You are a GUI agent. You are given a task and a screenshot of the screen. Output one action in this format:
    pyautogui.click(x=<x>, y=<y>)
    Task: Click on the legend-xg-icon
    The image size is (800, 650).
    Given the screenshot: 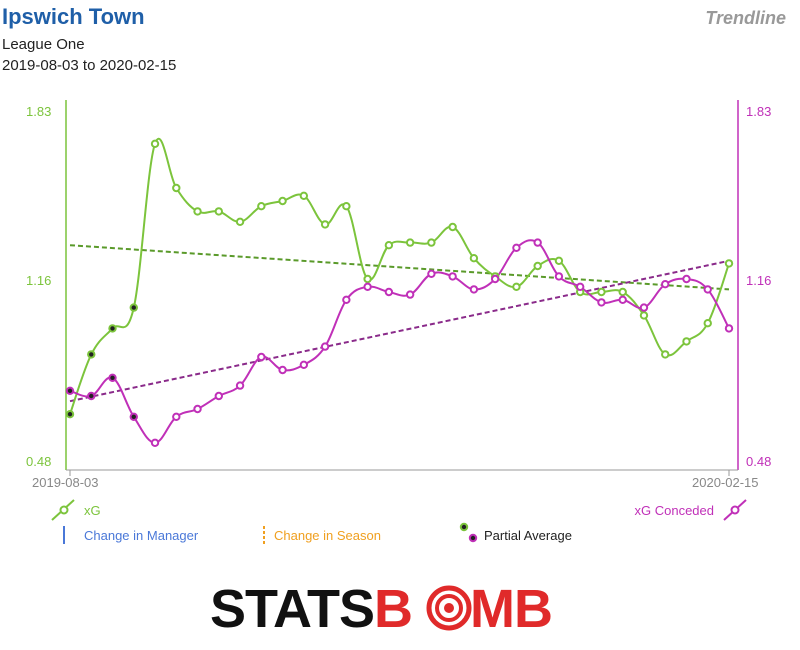 What is the action you would take?
    pyautogui.click(x=63, y=510)
    